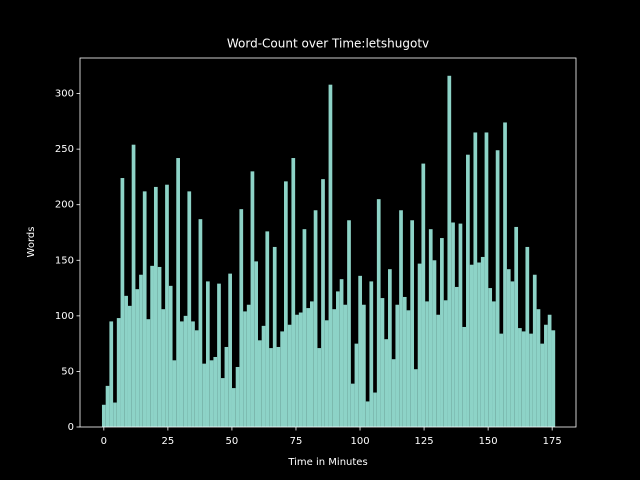 The width and height of the screenshot is (640, 480). I want to click on x-tick-label: 150, so click(488, 441).